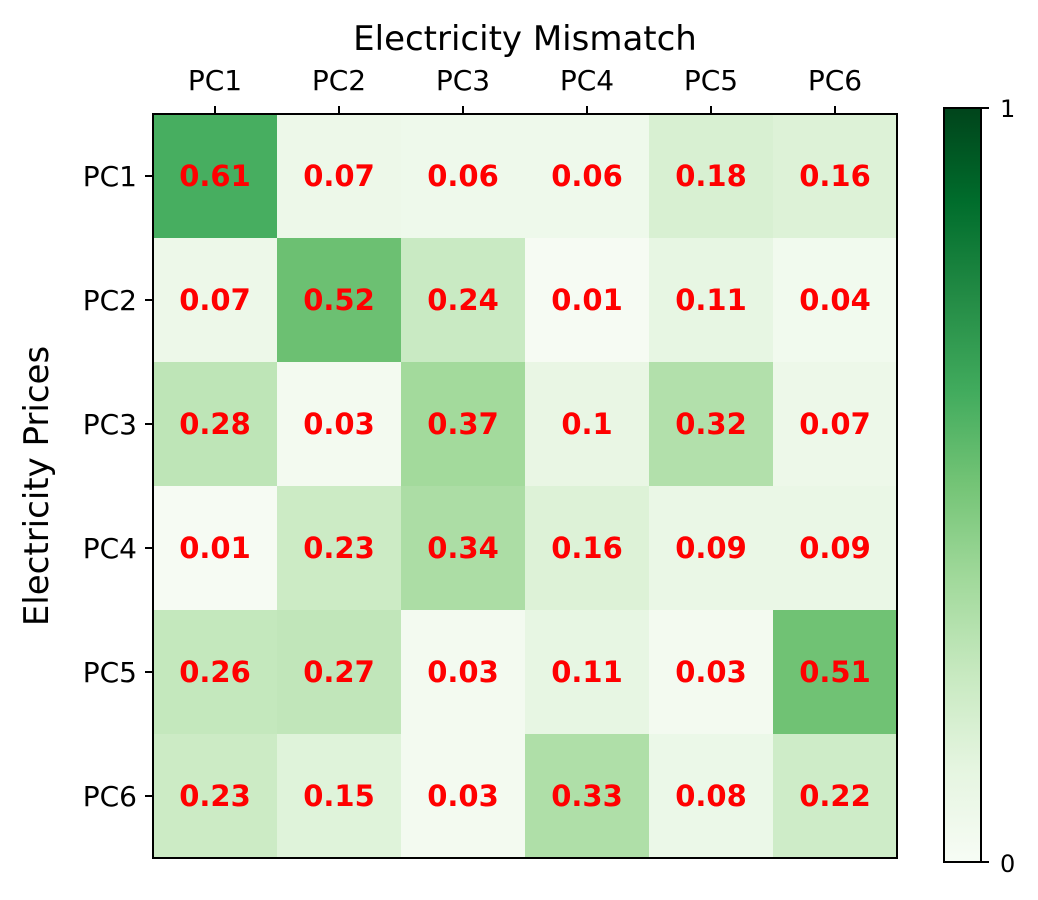  Describe the element at coordinates (1007, 864) in the screenshot. I see `colorbar-min-label: 0` at that location.